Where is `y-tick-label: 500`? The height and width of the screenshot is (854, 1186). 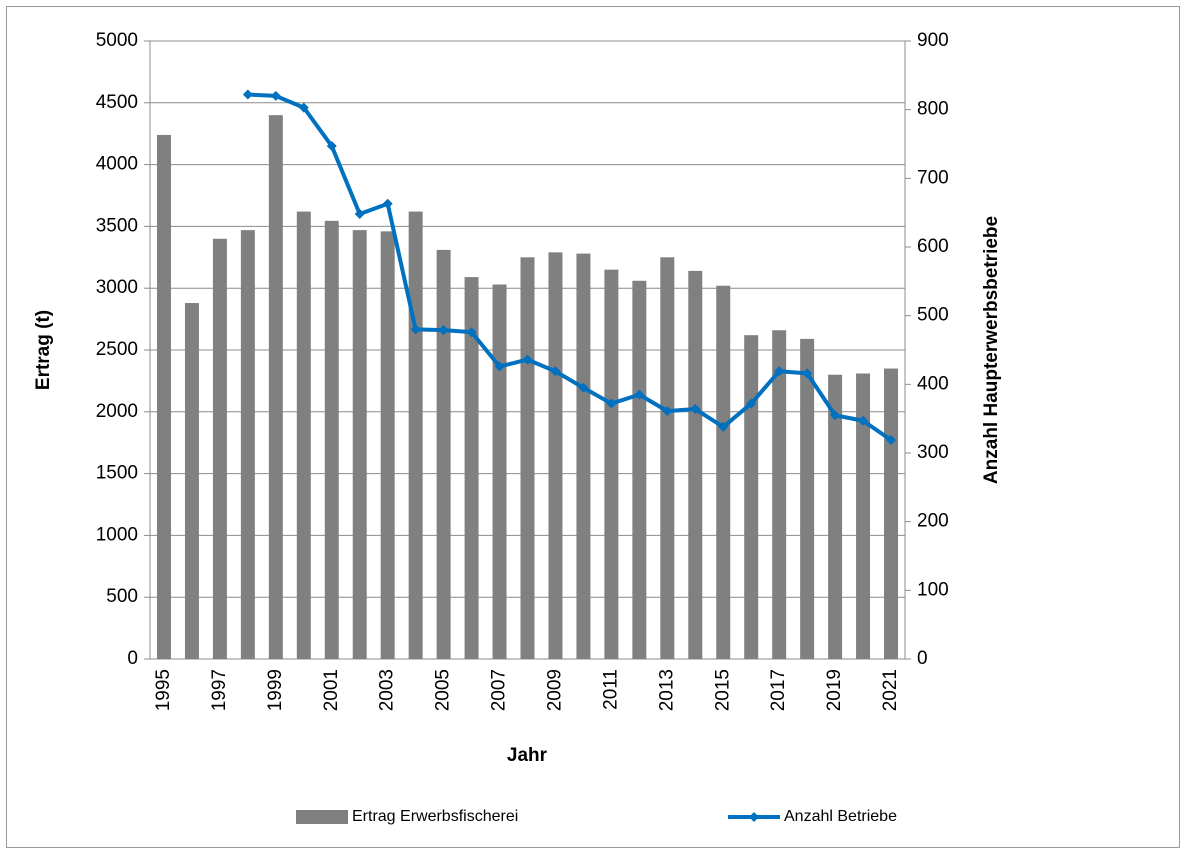
y-tick-label: 500 is located at coordinates (122, 596).